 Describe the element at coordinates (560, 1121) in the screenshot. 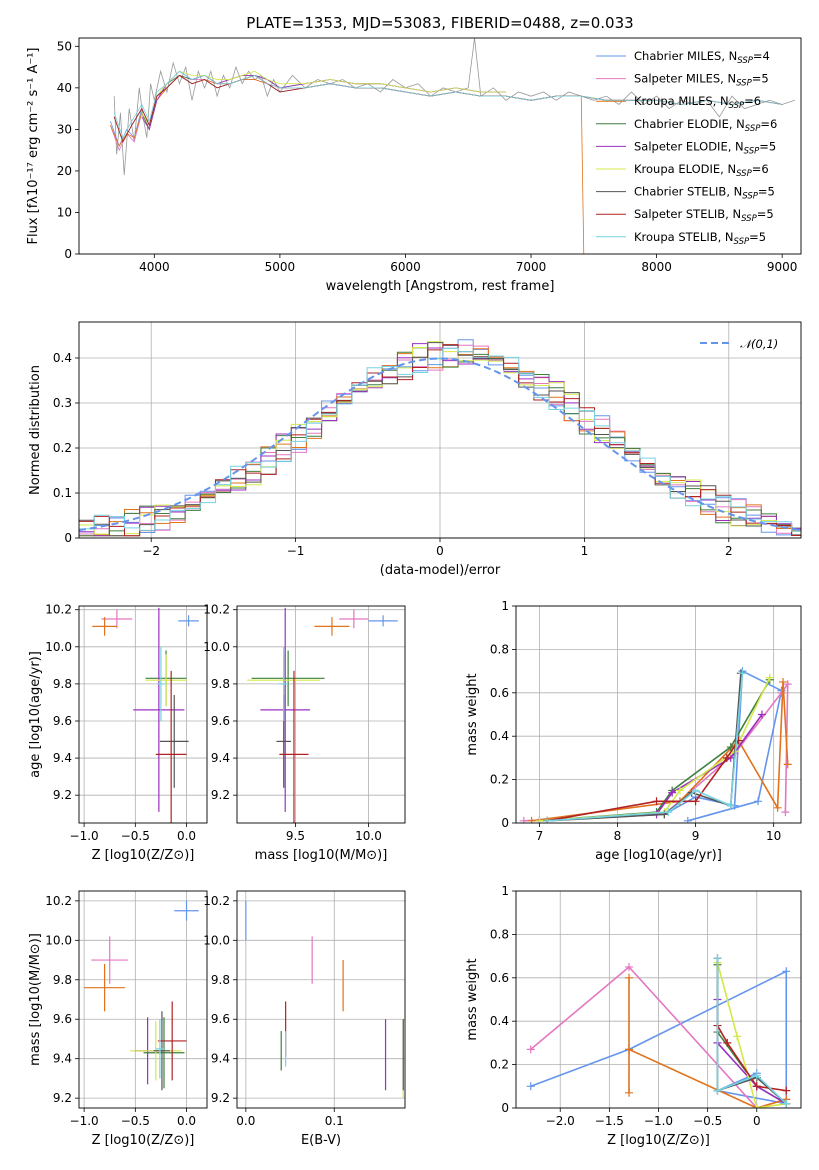

I see `x-tick-label: −2.0` at that location.